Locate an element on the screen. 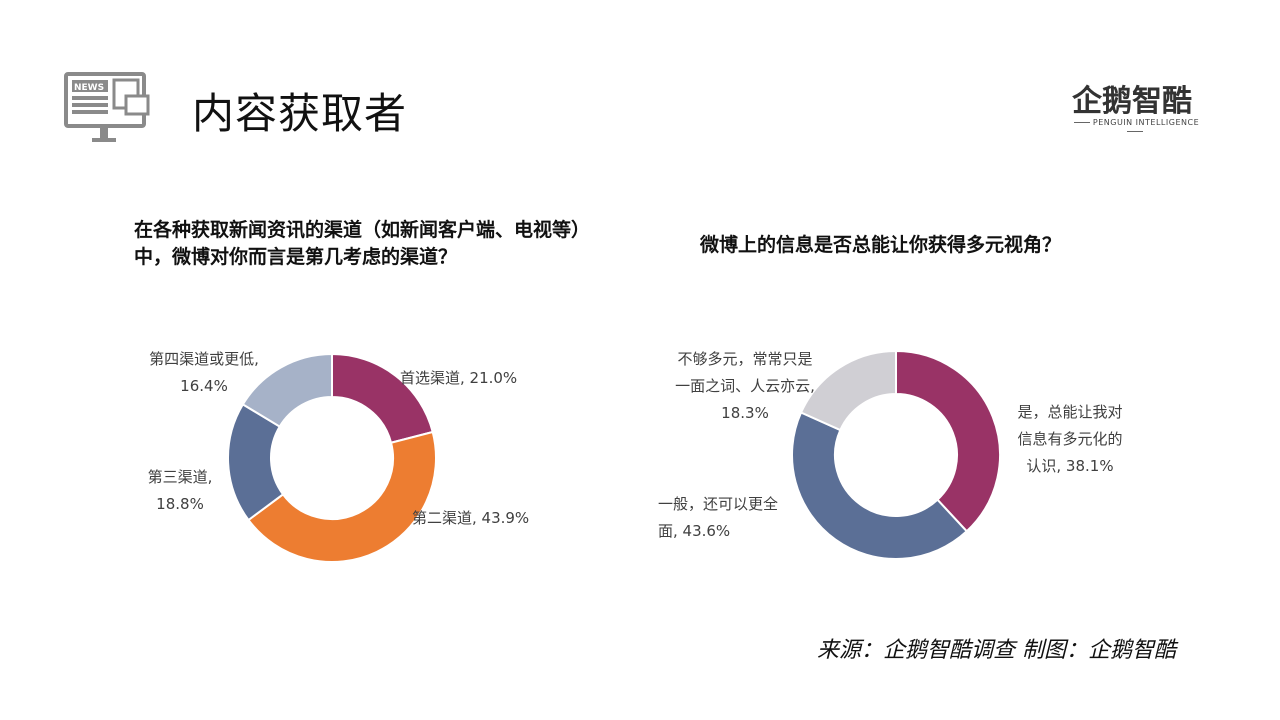 The image size is (1280, 720). chart-2-label-yes: 是，总能让我对 信息有多元化的 认识, 38.1% is located at coordinates (1070, 439).